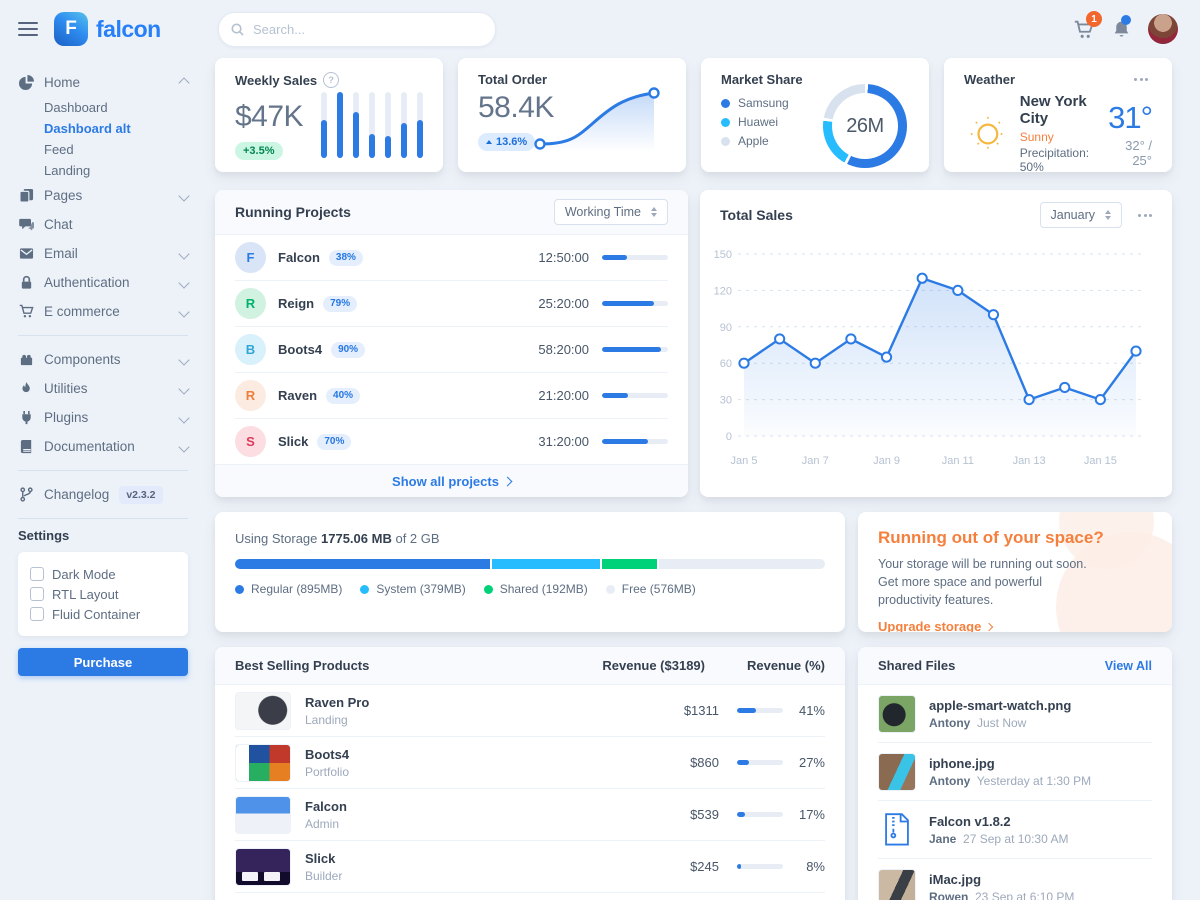 The width and height of the screenshot is (1200, 900). I want to click on sidebar-item-home: Home, so click(106, 82).